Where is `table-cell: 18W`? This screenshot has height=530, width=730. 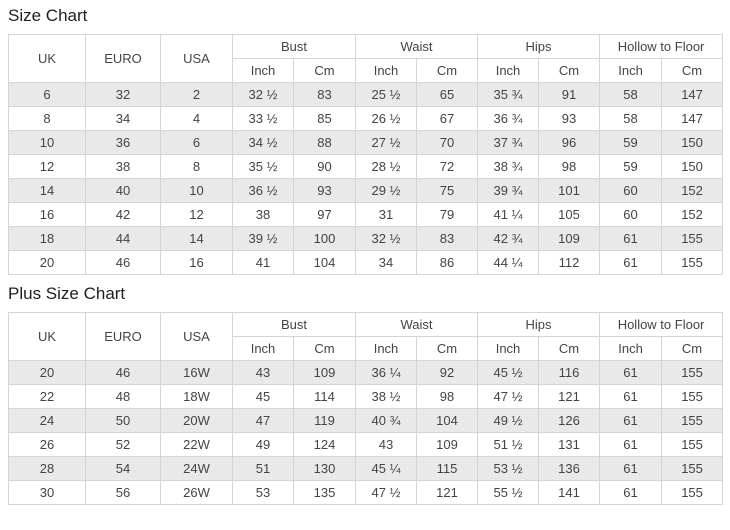 table-cell: 18W is located at coordinates (196, 396).